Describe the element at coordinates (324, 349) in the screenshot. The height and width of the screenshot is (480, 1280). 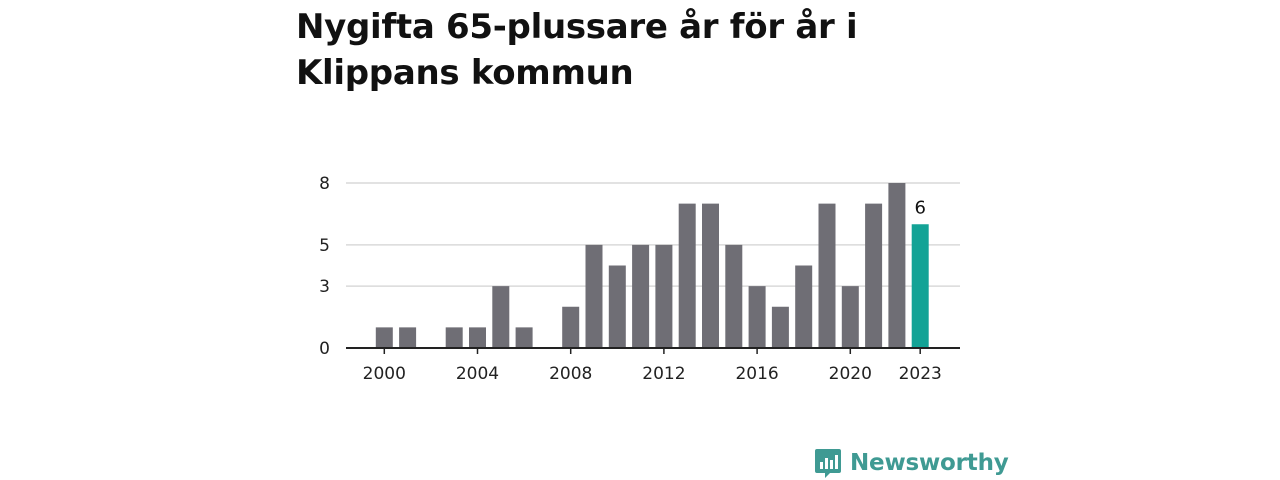
I see `y-tick-label: 0` at that location.